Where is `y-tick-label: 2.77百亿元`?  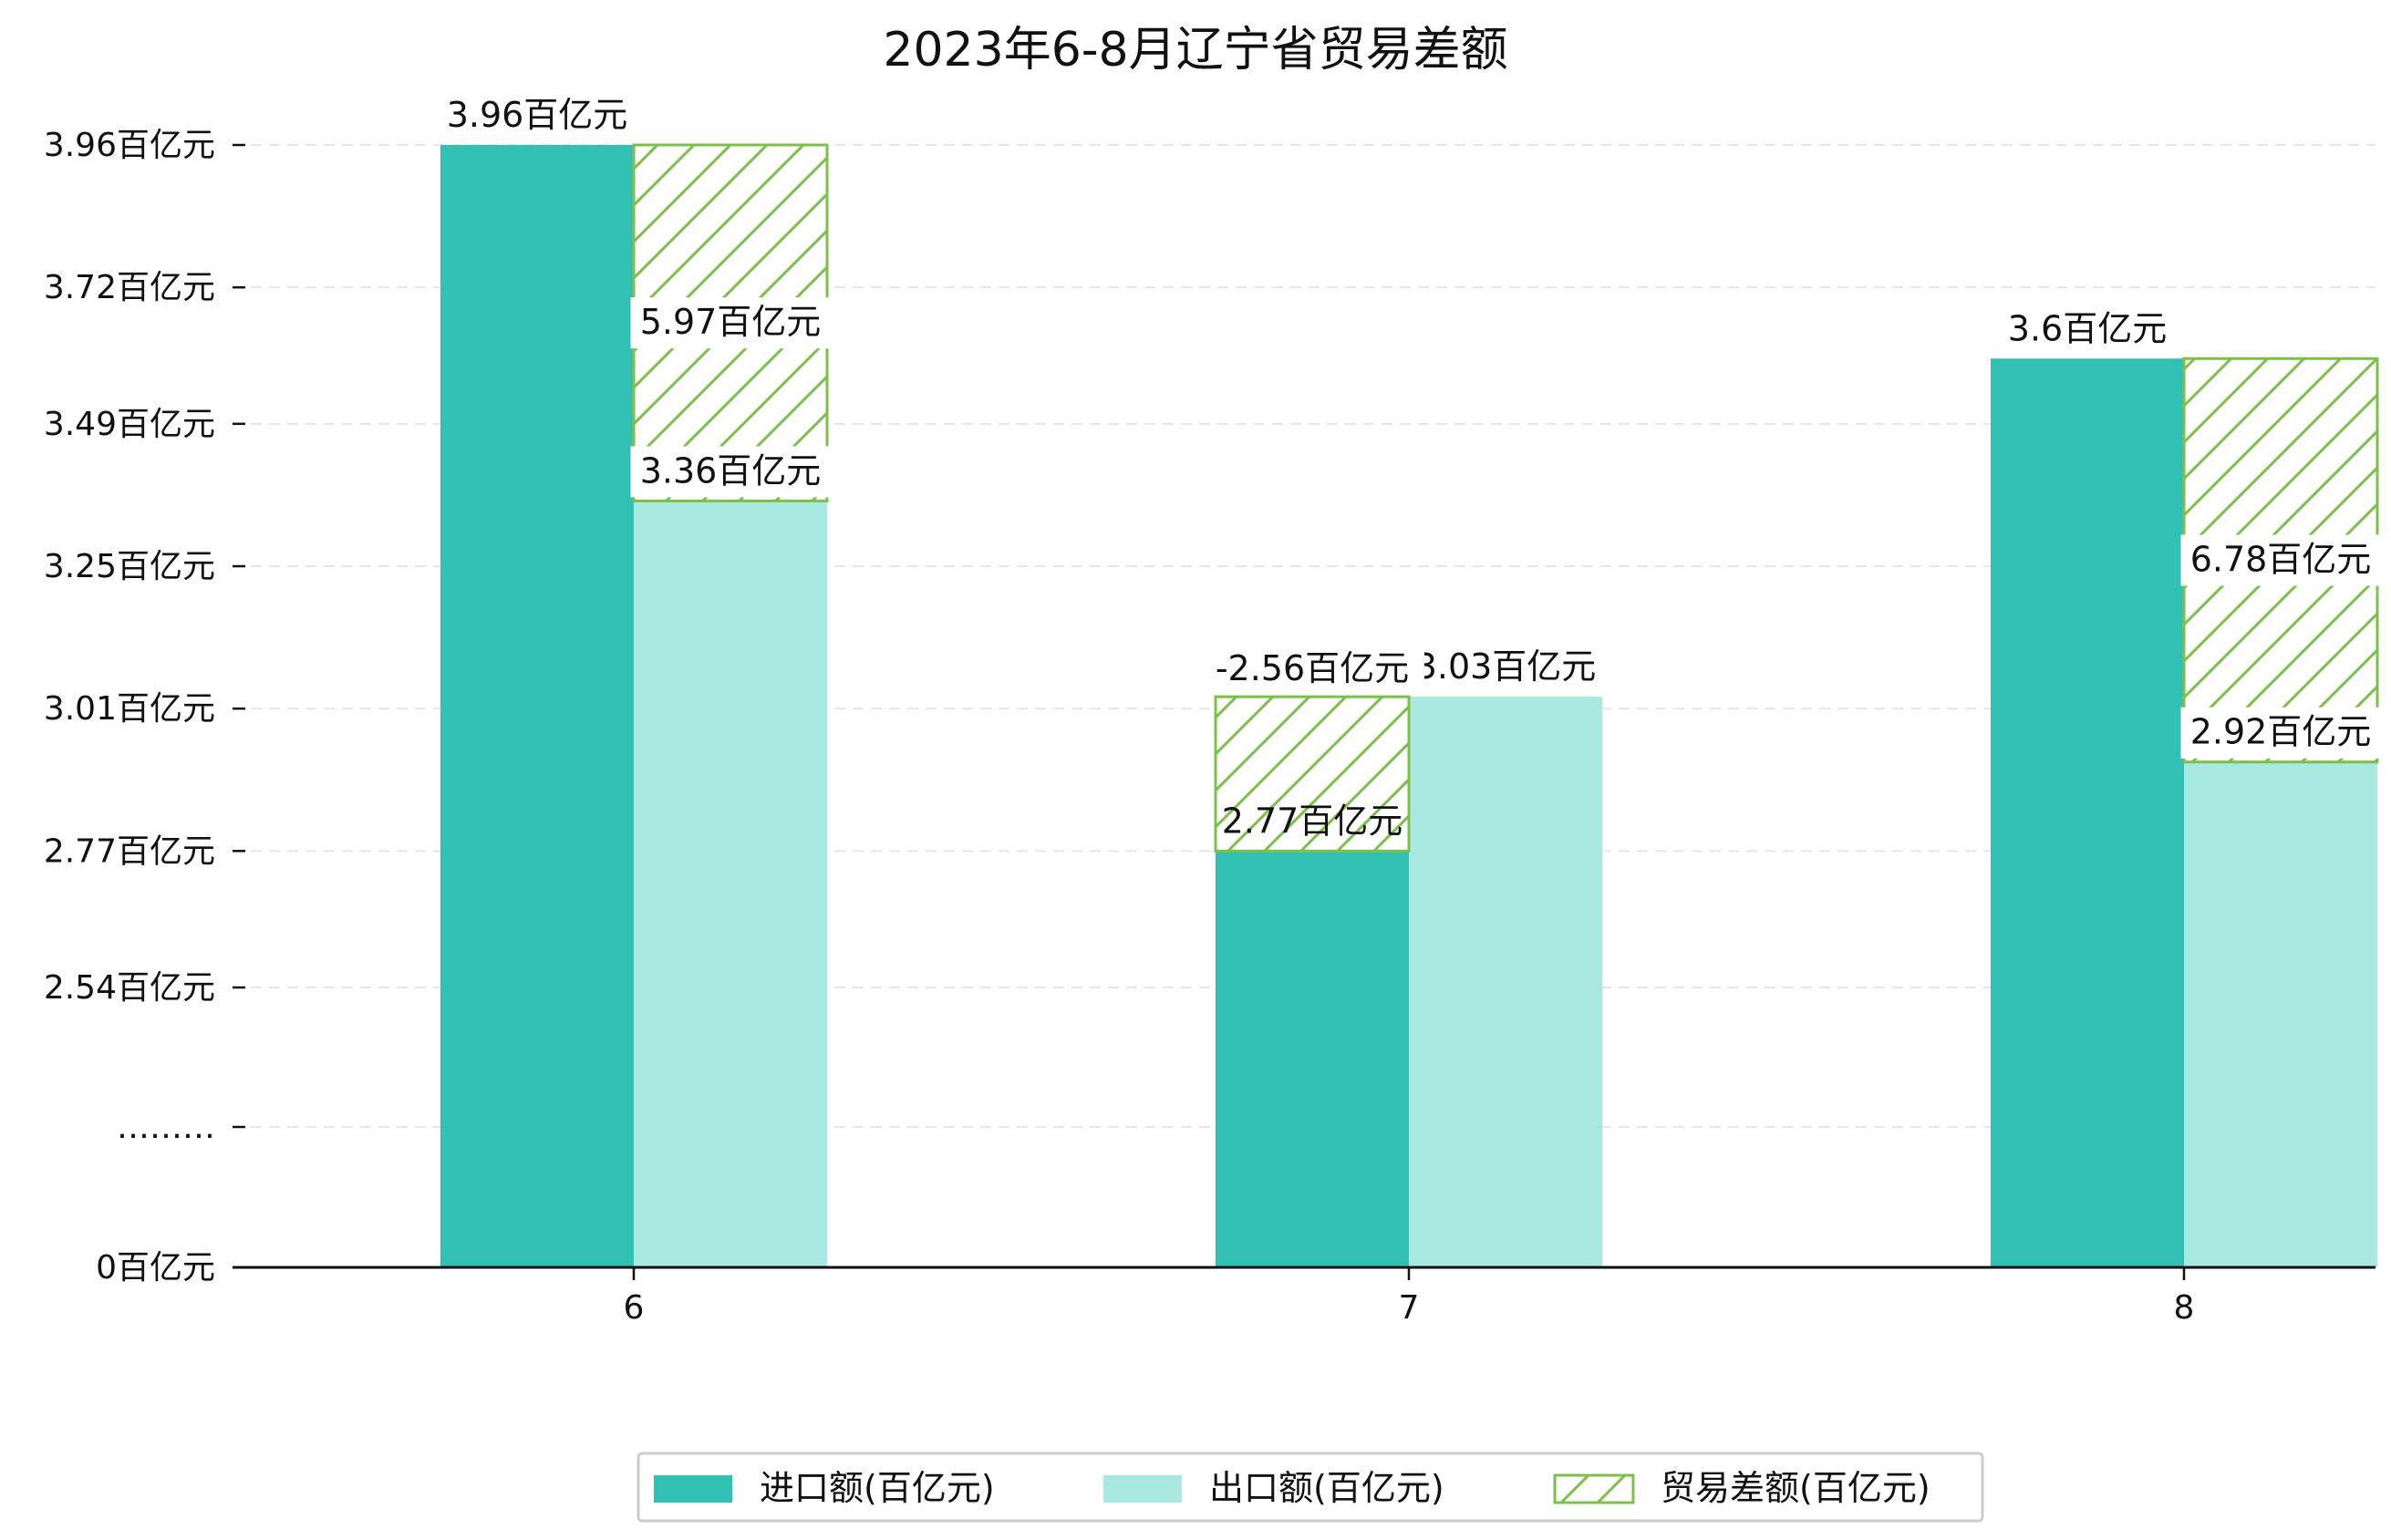 y-tick-label: 2.77百亿元 is located at coordinates (129, 851).